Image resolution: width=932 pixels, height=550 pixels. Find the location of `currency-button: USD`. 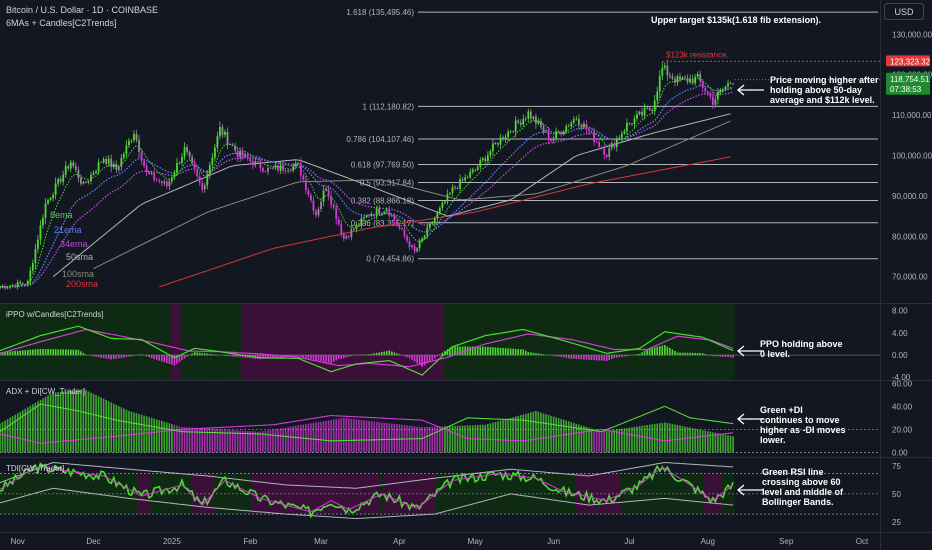

currency-button: USD is located at coordinates (904, 11).